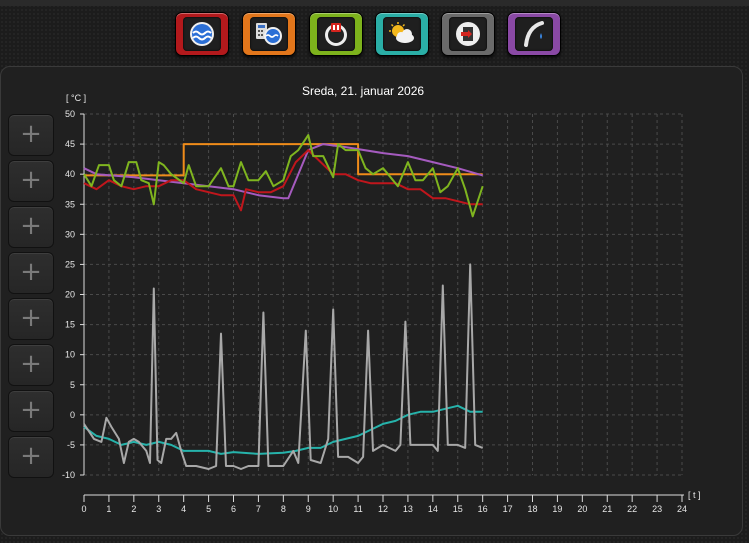 The image size is (749, 543). I want to click on y-tick-label: 40, so click(70, 174).